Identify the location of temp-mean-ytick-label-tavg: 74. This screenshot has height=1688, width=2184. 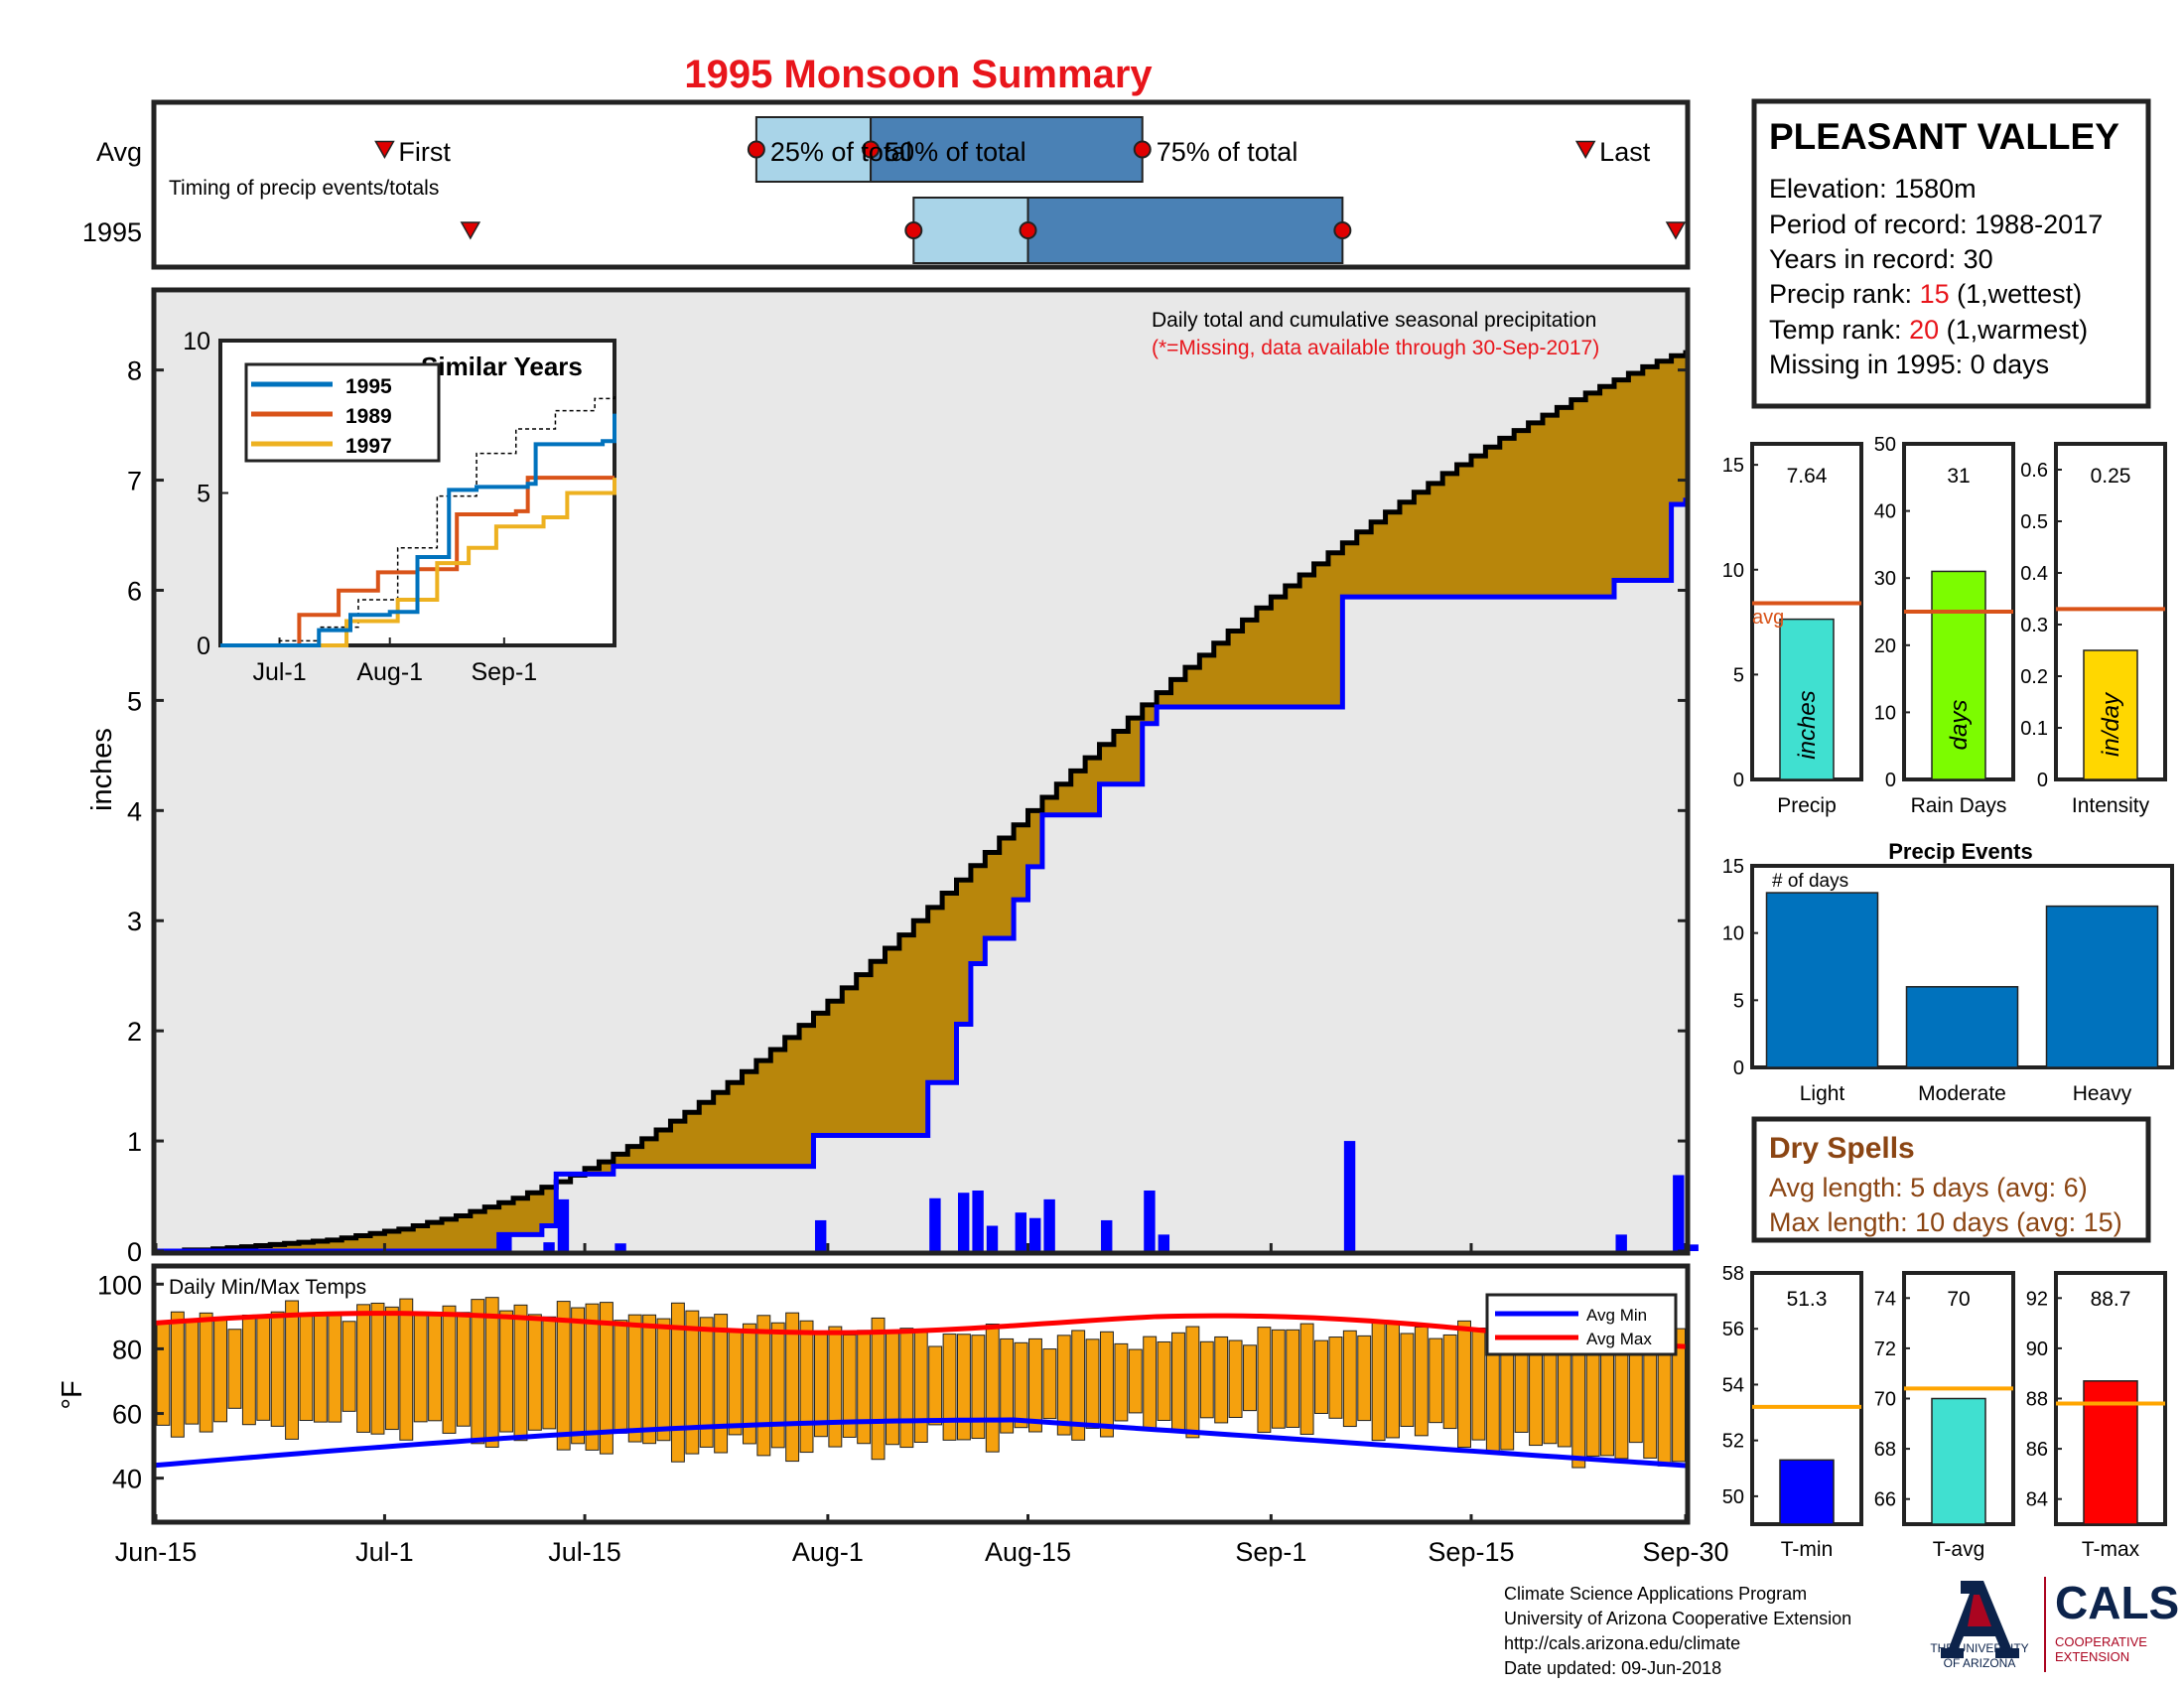
(1885, 1299).